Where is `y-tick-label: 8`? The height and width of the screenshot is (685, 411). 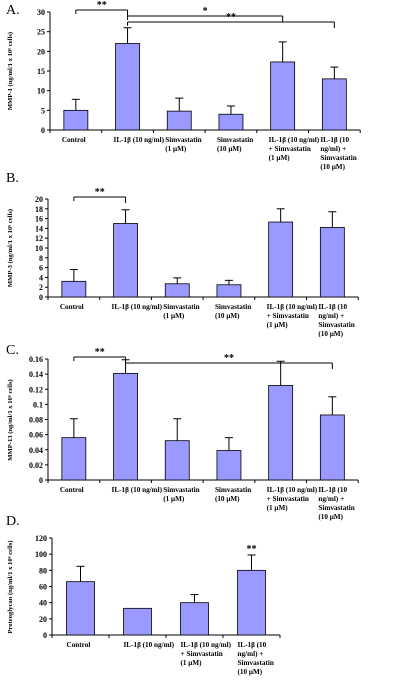
y-tick-label: 8 is located at coordinates (41, 258).